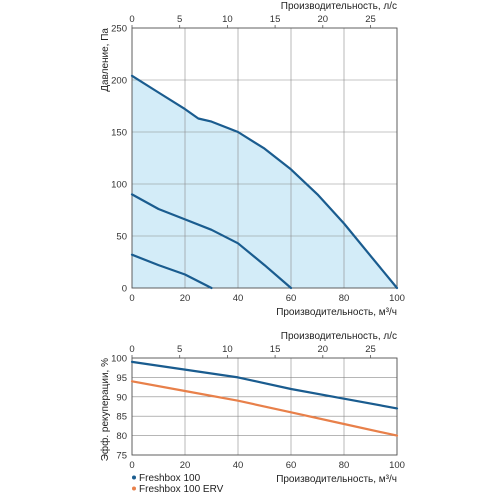  What do you see at coordinates (121, 237) in the screenshot?
I see `y-tick-label: 50` at bounding box center [121, 237].